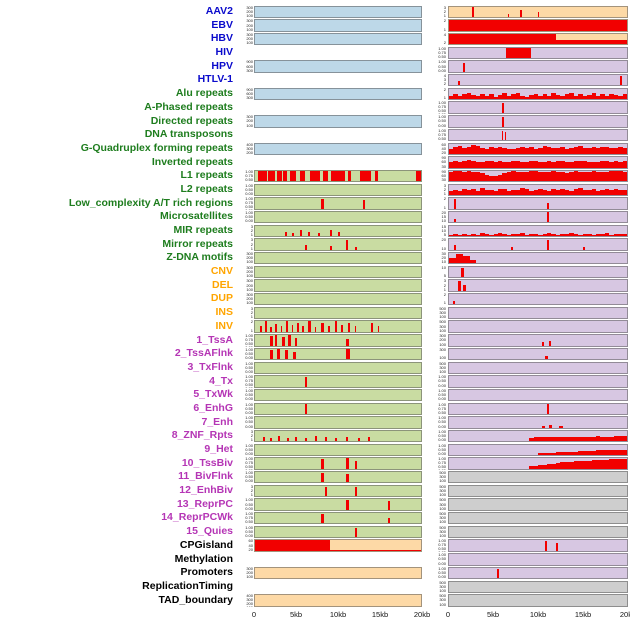 This screenshot has width=630, height=630. What do you see at coordinates (442, 563) in the screenshot?
I see `y-tick-label: 0.00` at bounding box center [442, 563].